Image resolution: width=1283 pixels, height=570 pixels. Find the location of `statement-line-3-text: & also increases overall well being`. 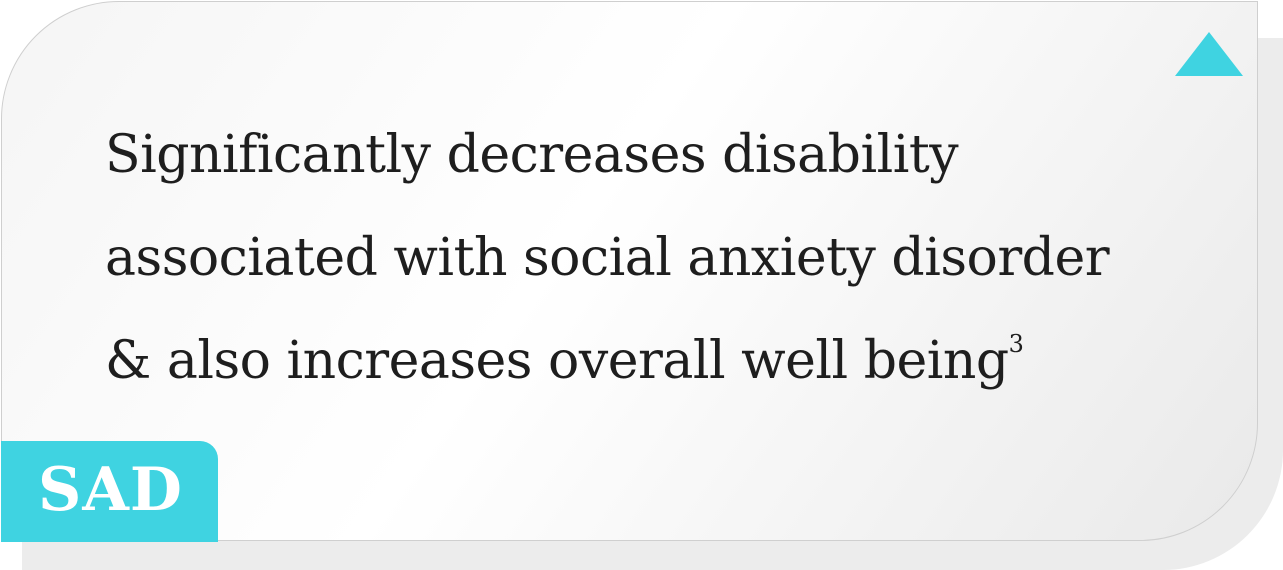

statement-line-3-text: & also increases overall well being is located at coordinates (557, 361).